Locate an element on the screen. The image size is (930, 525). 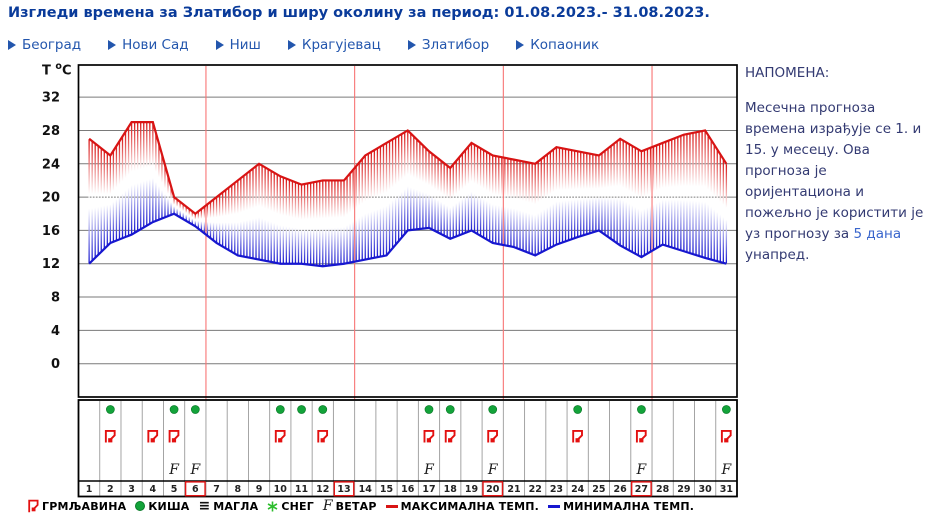
legend-item-max-temp: МАКСИМАЛНА ТЕМП. is located at coordinates (462, 506).